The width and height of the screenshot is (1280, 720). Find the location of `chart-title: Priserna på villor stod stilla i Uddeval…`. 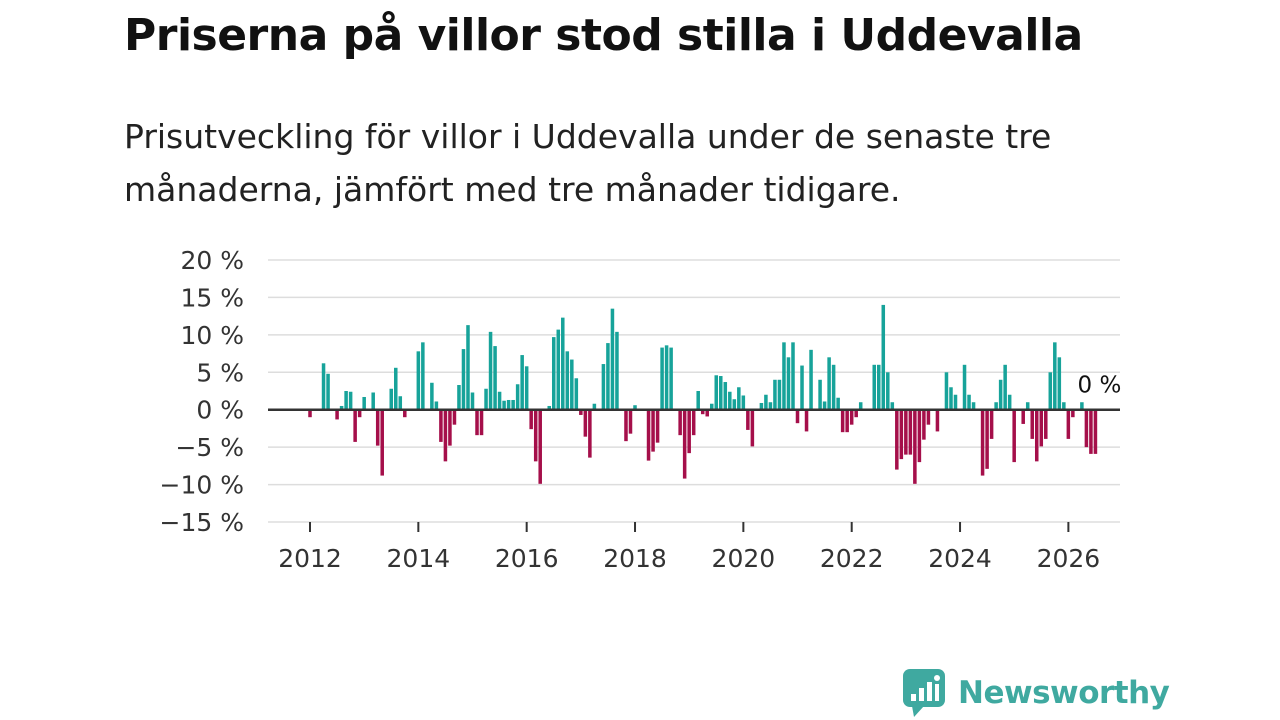

chart-title: Priserna på villor stod stilla i Uddeval… is located at coordinates (603, 35).